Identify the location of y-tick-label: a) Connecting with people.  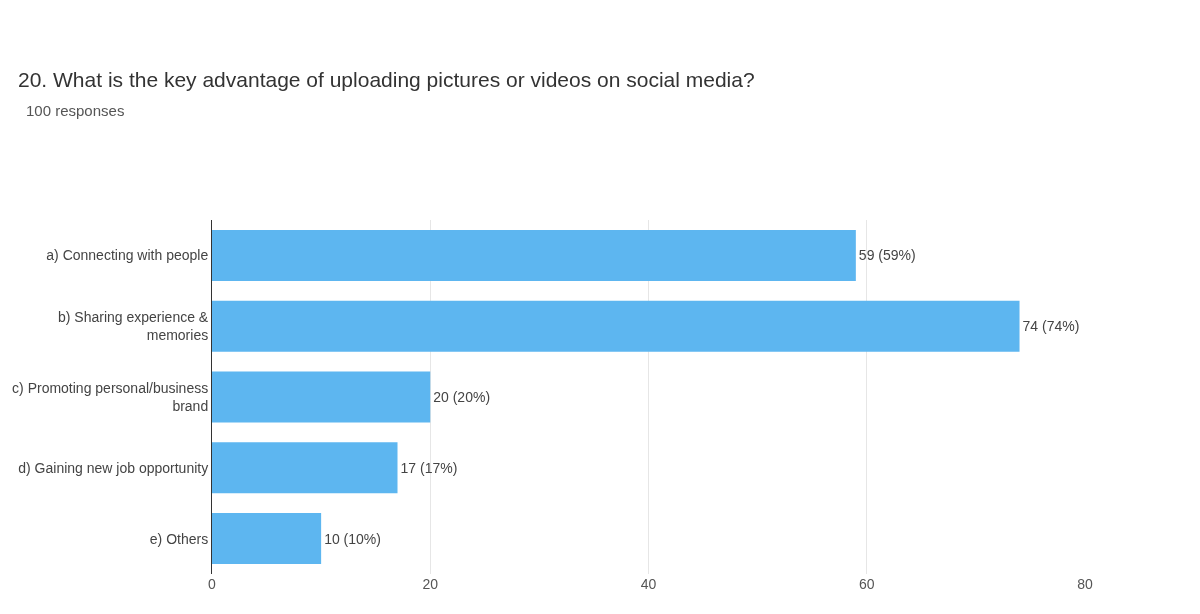
(127, 255).